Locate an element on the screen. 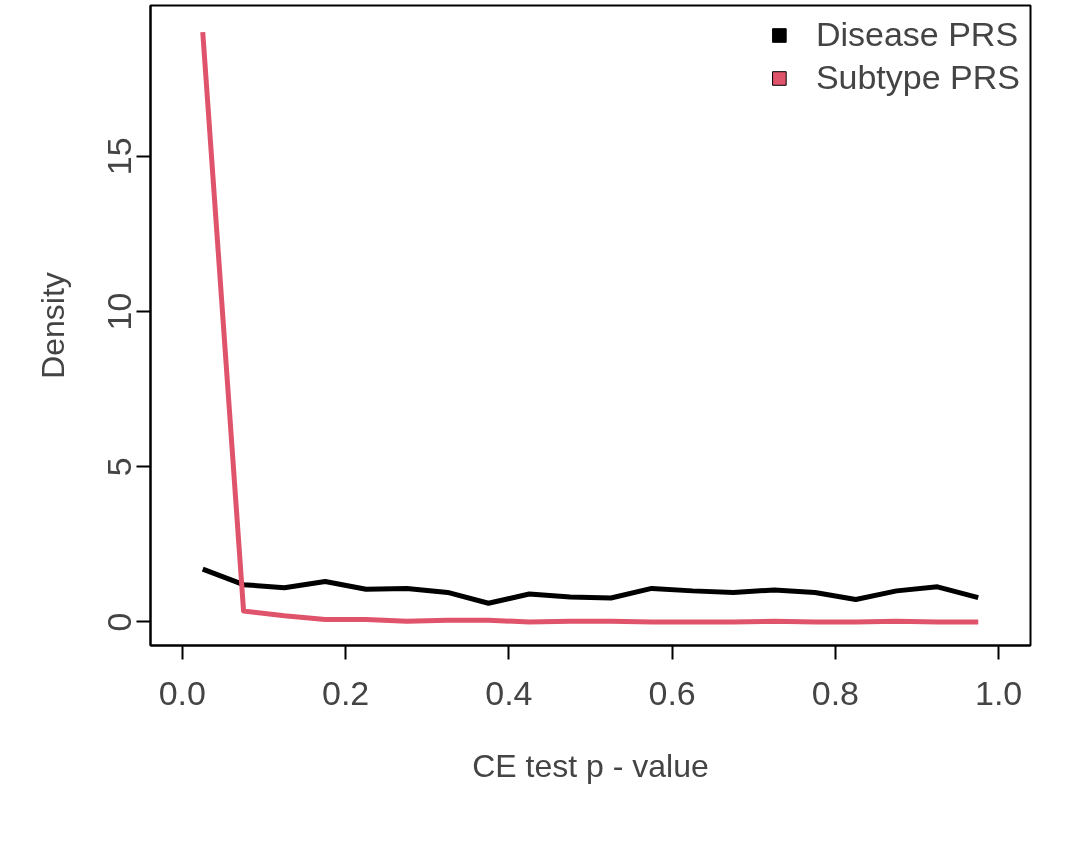 The image size is (1066, 852). y-tick-label: 15 is located at coordinates (119, 156).